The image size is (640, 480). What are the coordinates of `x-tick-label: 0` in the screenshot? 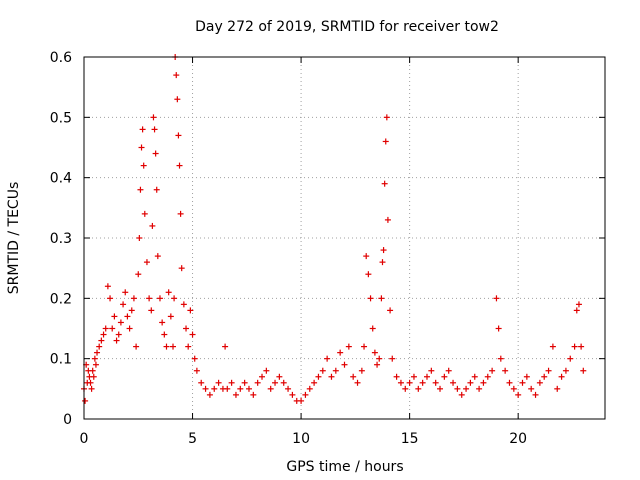 It's located at (84, 439).